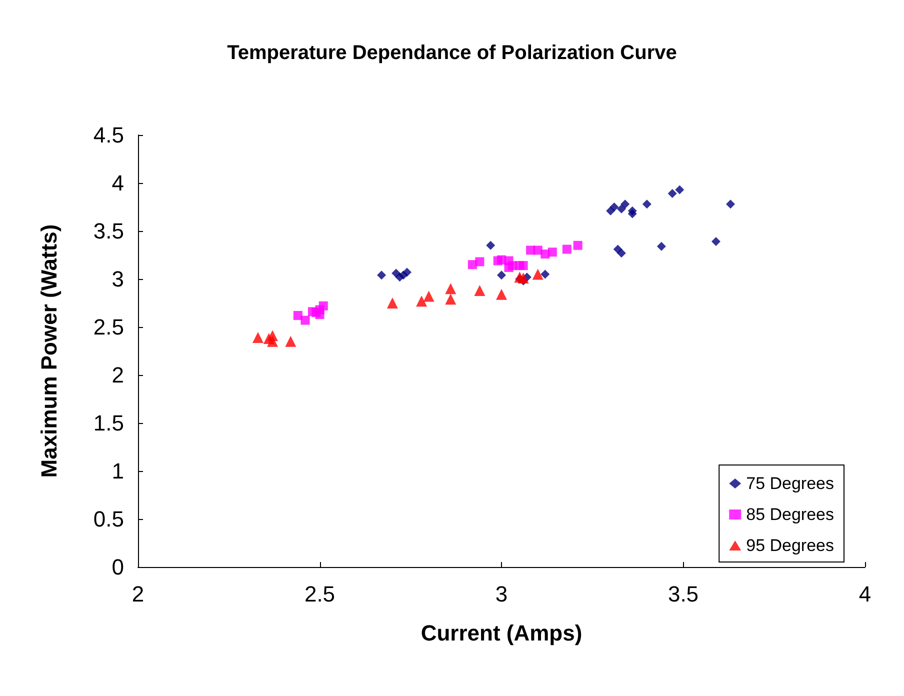  I want to click on chart-title: Temperature Dependance of Polarization Curve, so click(452, 53).